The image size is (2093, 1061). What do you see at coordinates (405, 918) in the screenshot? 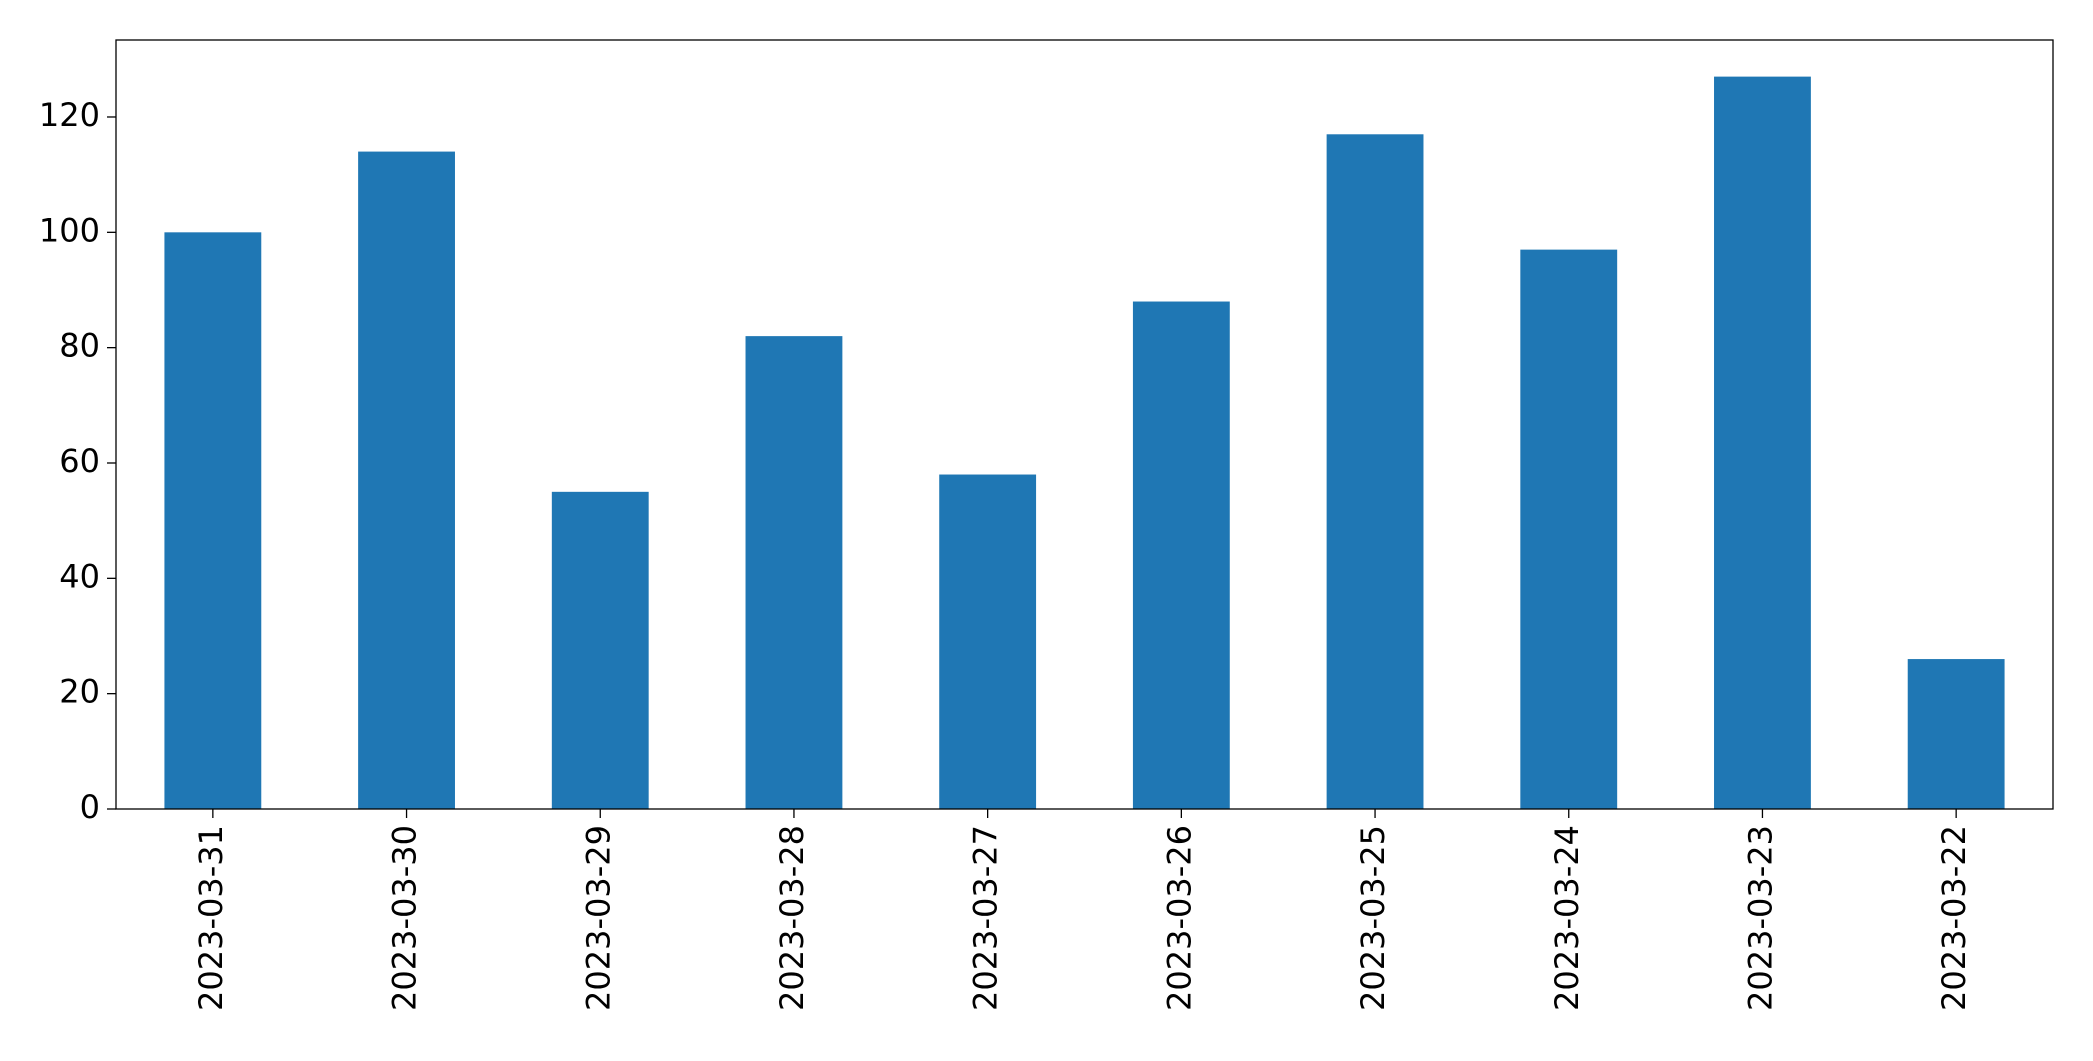
I see `x-tick-label: 2023-03-30` at bounding box center [405, 918].